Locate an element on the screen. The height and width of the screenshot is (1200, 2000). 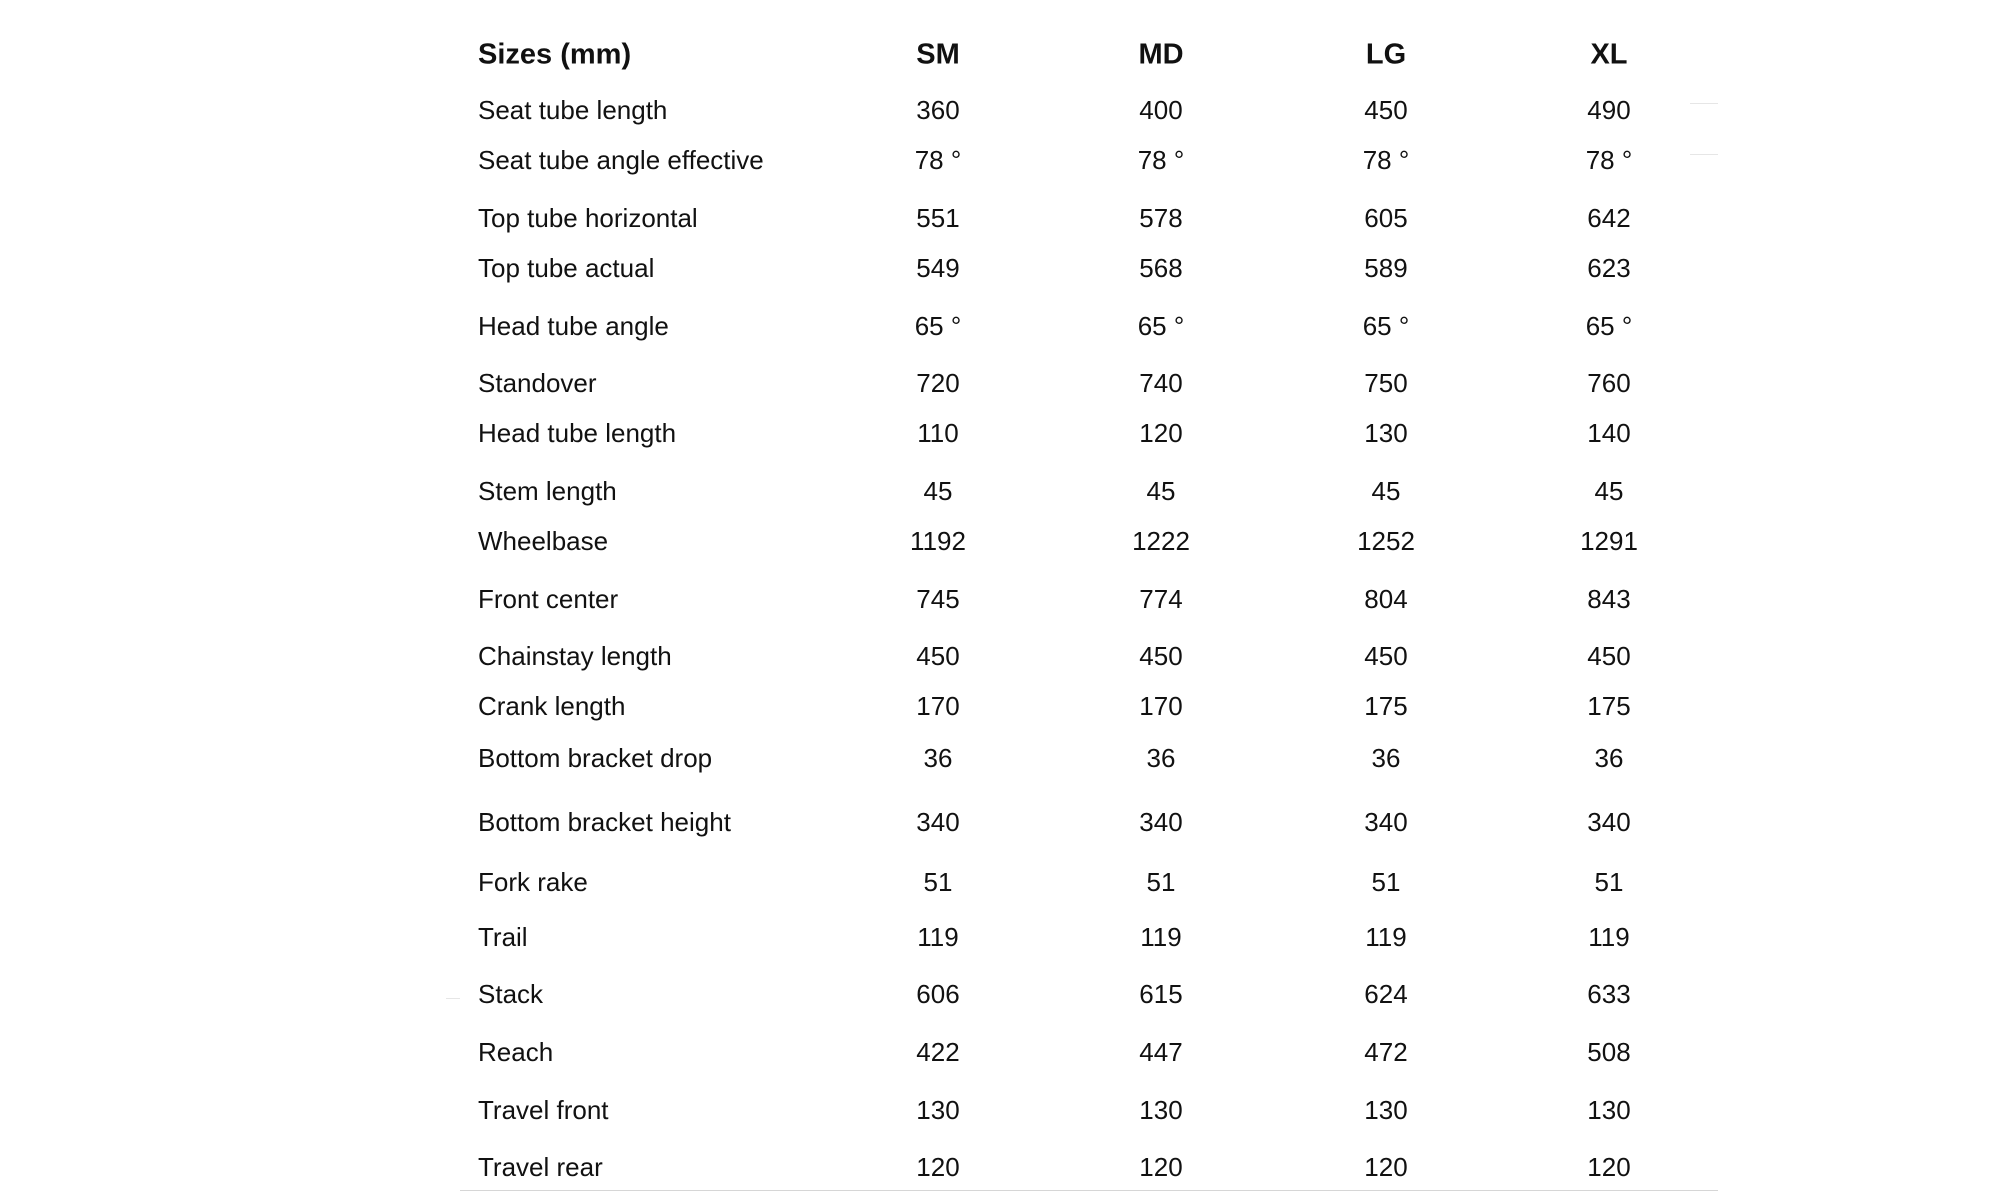
row-value: 740 is located at coordinates (1161, 383).